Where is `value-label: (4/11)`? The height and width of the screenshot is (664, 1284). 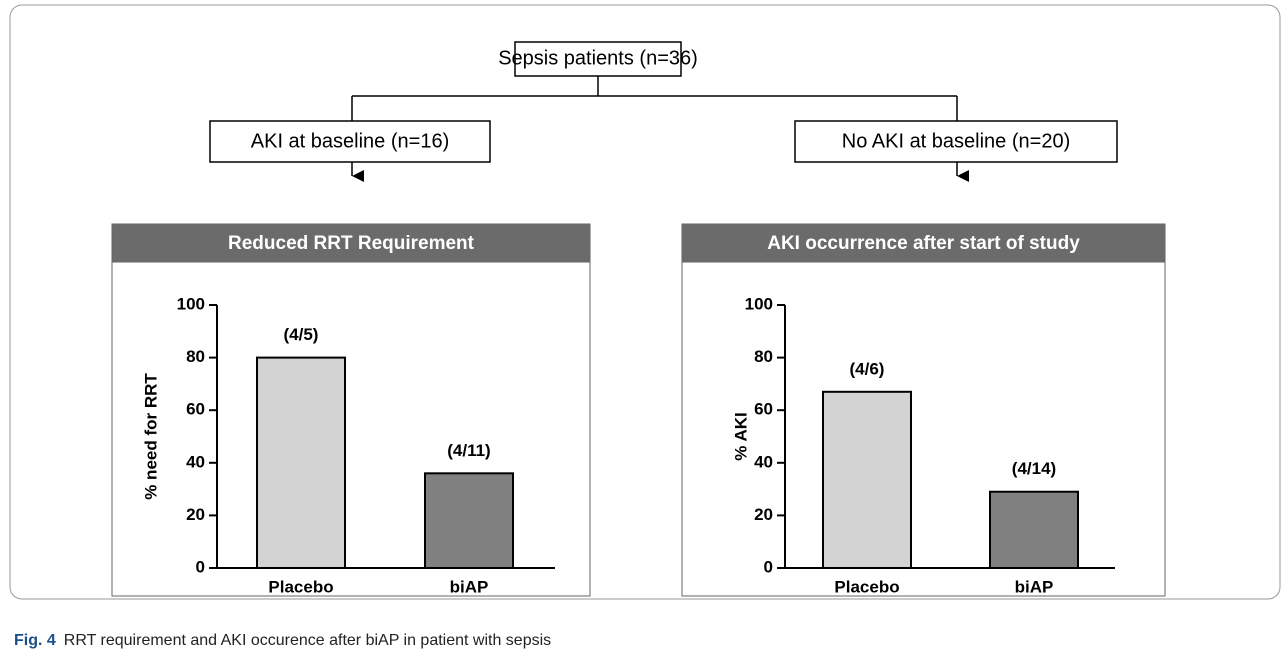
value-label: (4/11) is located at coordinates (468, 450).